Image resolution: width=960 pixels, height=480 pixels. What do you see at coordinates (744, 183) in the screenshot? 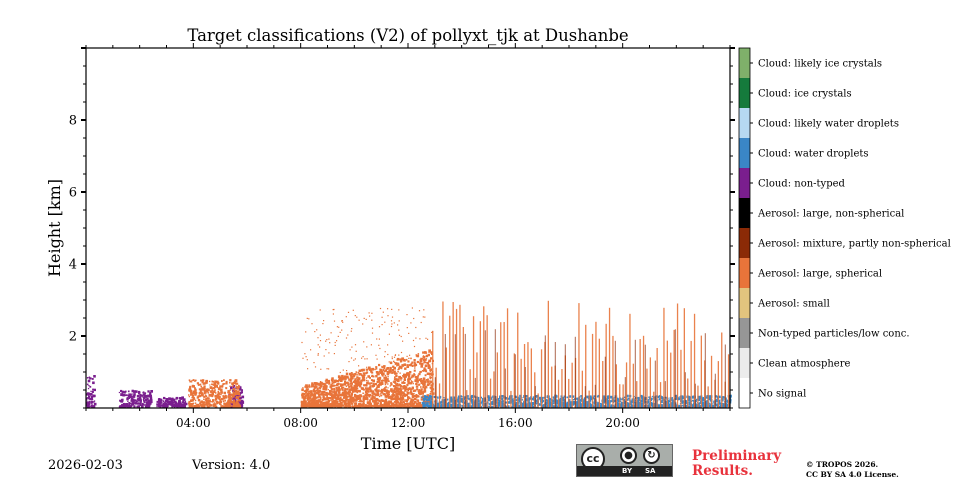
I see `colorbar-swatch` at bounding box center [744, 183].